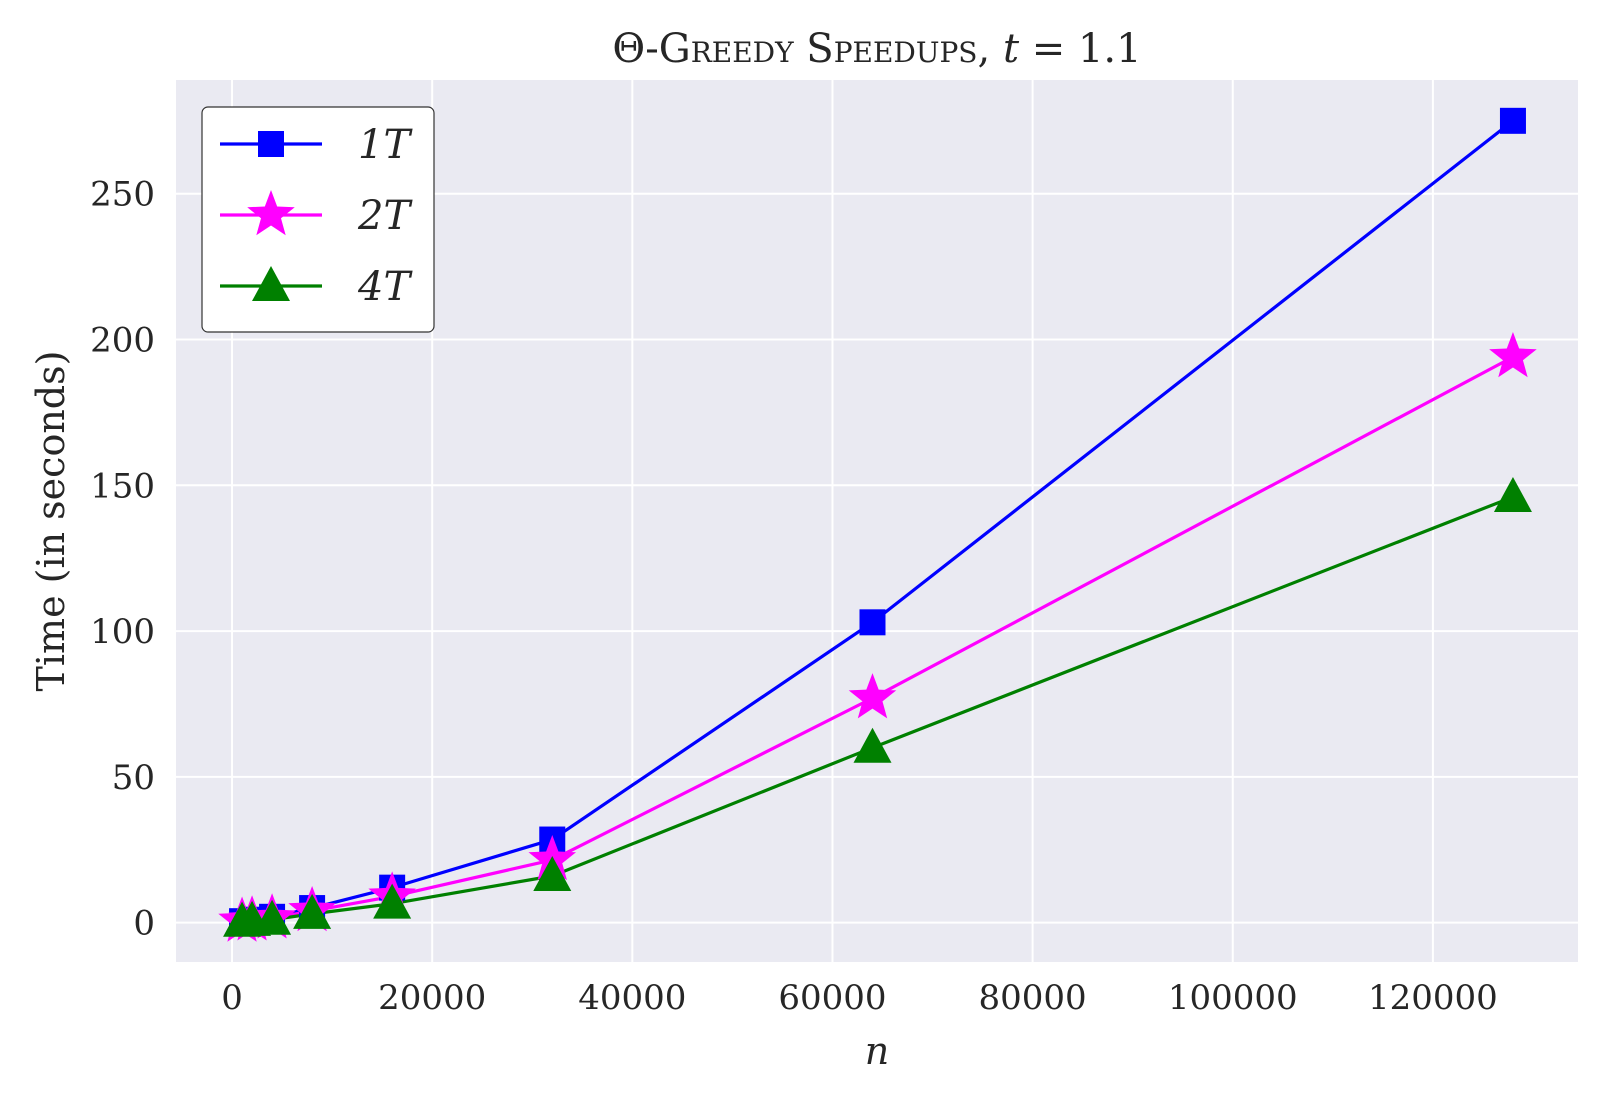 The height and width of the screenshot is (1105, 1600). What do you see at coordinates (316, 145) in the screenshot?
I see `legend-item: 1T` at bounding box center [316, 145].